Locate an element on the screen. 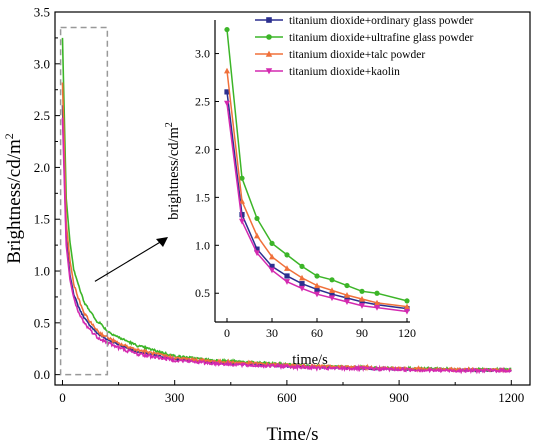 The height and width of the screenshot is (448, 550). inset-y-axis-title-superscript: 2 is located at coordinates (169, 124).